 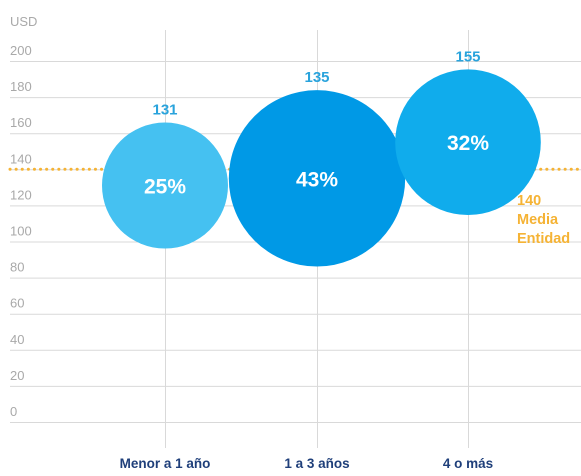 I want to click on y-tick-label: 160, so click(x=21, y=122).